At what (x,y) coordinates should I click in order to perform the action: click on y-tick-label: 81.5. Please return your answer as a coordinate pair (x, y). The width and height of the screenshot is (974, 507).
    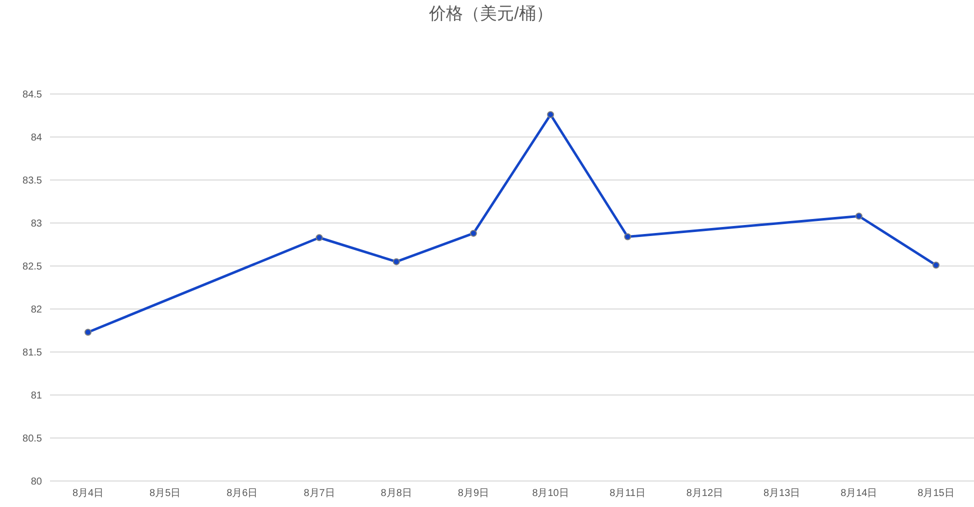
    Looking at the image, I should click on (32, 353).